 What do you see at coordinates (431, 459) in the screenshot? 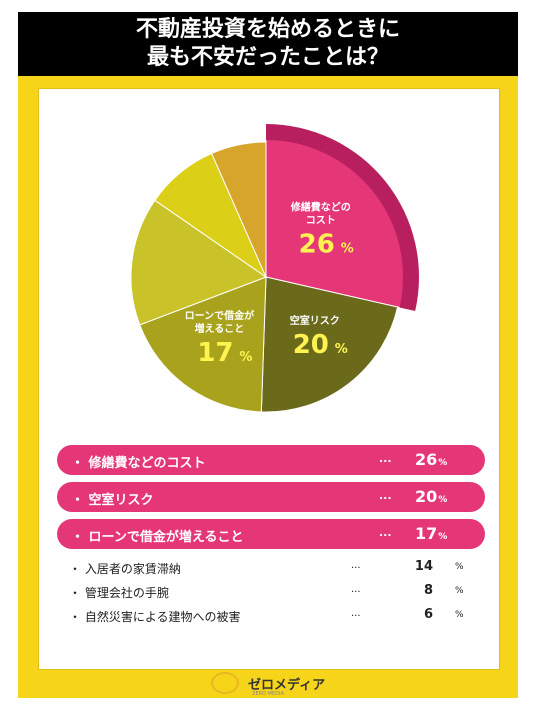
I see `list-item-value: 26%` at bounding box center [431, 459].